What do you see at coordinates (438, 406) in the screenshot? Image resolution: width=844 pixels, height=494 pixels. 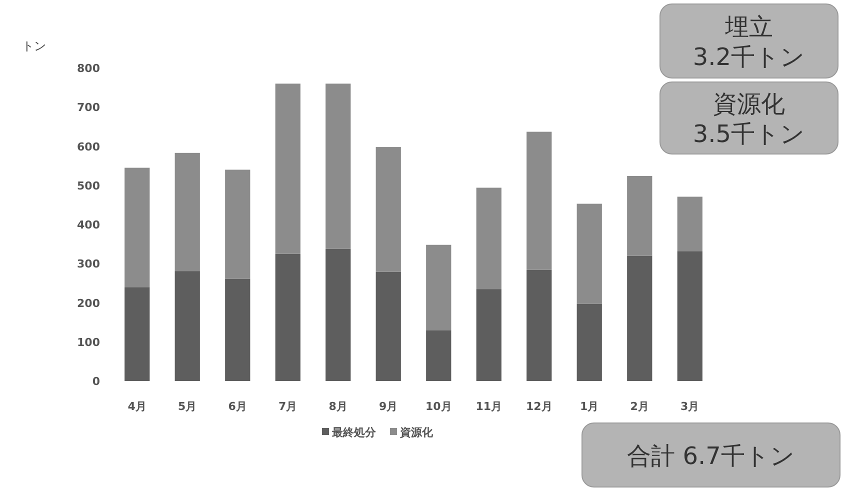 I see `x-tick-label: 10月` at bounding box center [438, 406].